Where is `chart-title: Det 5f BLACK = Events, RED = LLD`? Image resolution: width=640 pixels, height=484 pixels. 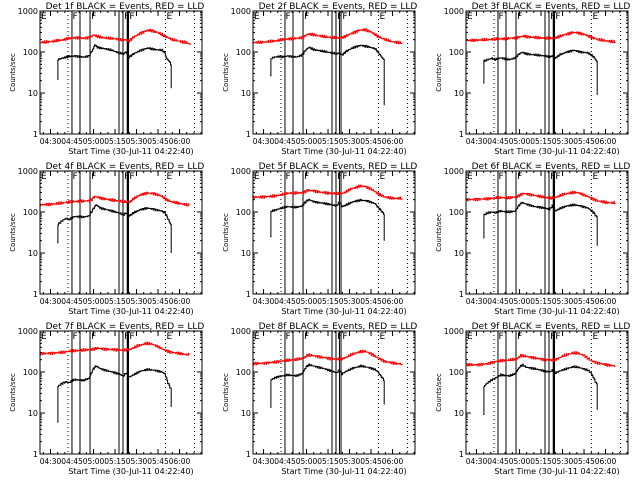 chart-title: Det 5f BLACK = Events, RED = LLD is located at coordinates (338, 167).